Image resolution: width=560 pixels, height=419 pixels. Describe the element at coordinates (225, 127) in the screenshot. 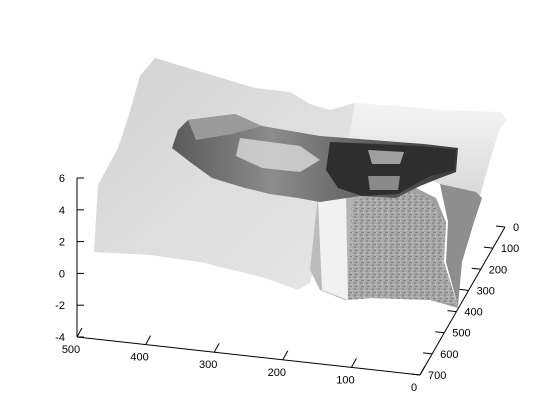

I see `surface-object-top` at that location.